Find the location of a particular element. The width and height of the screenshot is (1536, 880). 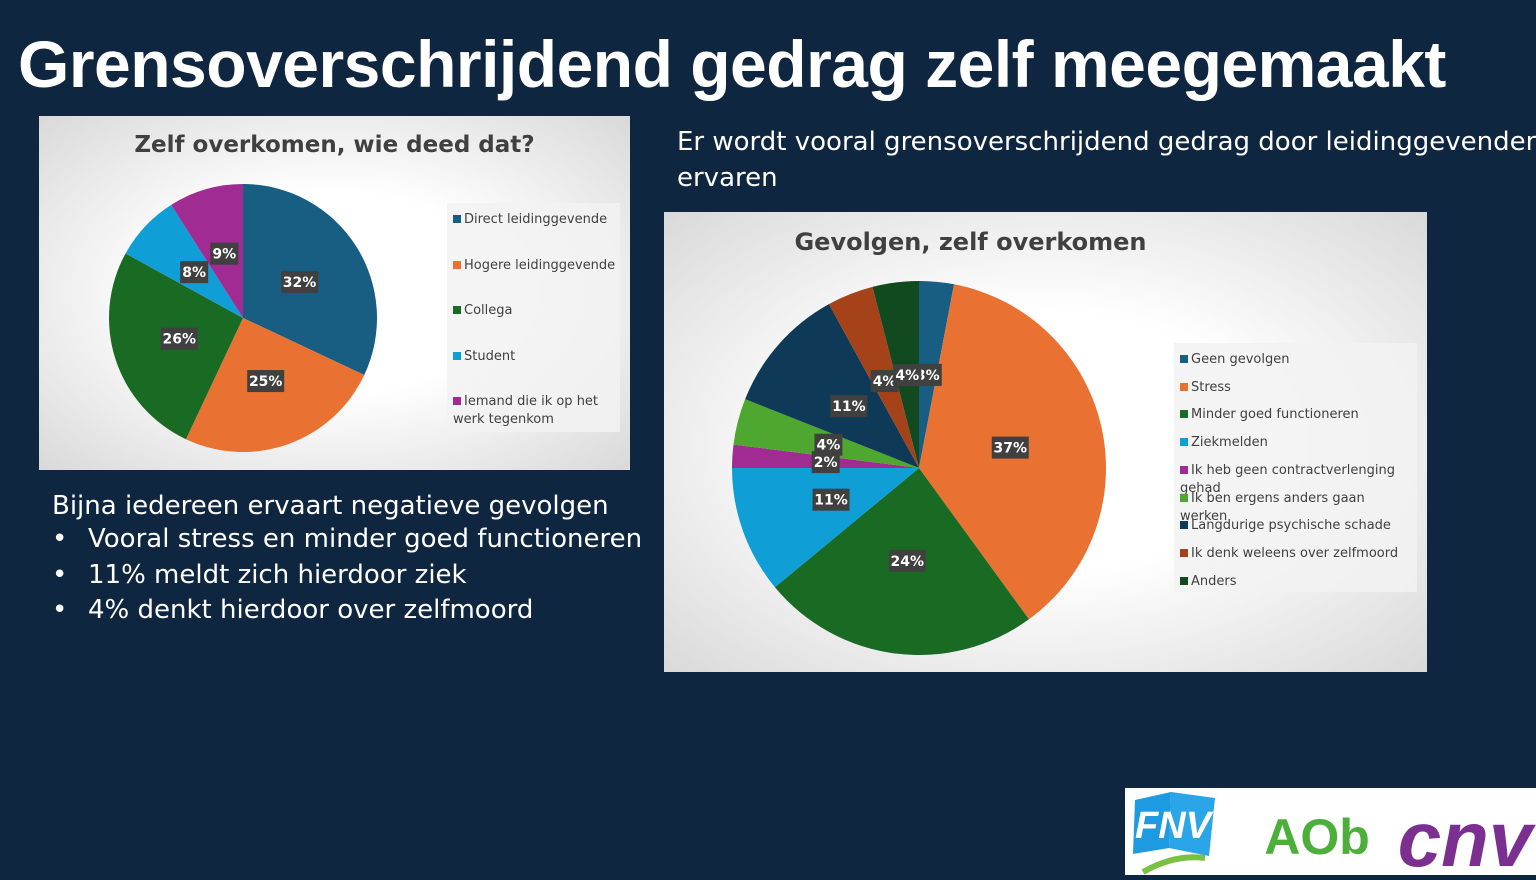

data-label: 25% is located at coordinates (266, 381).